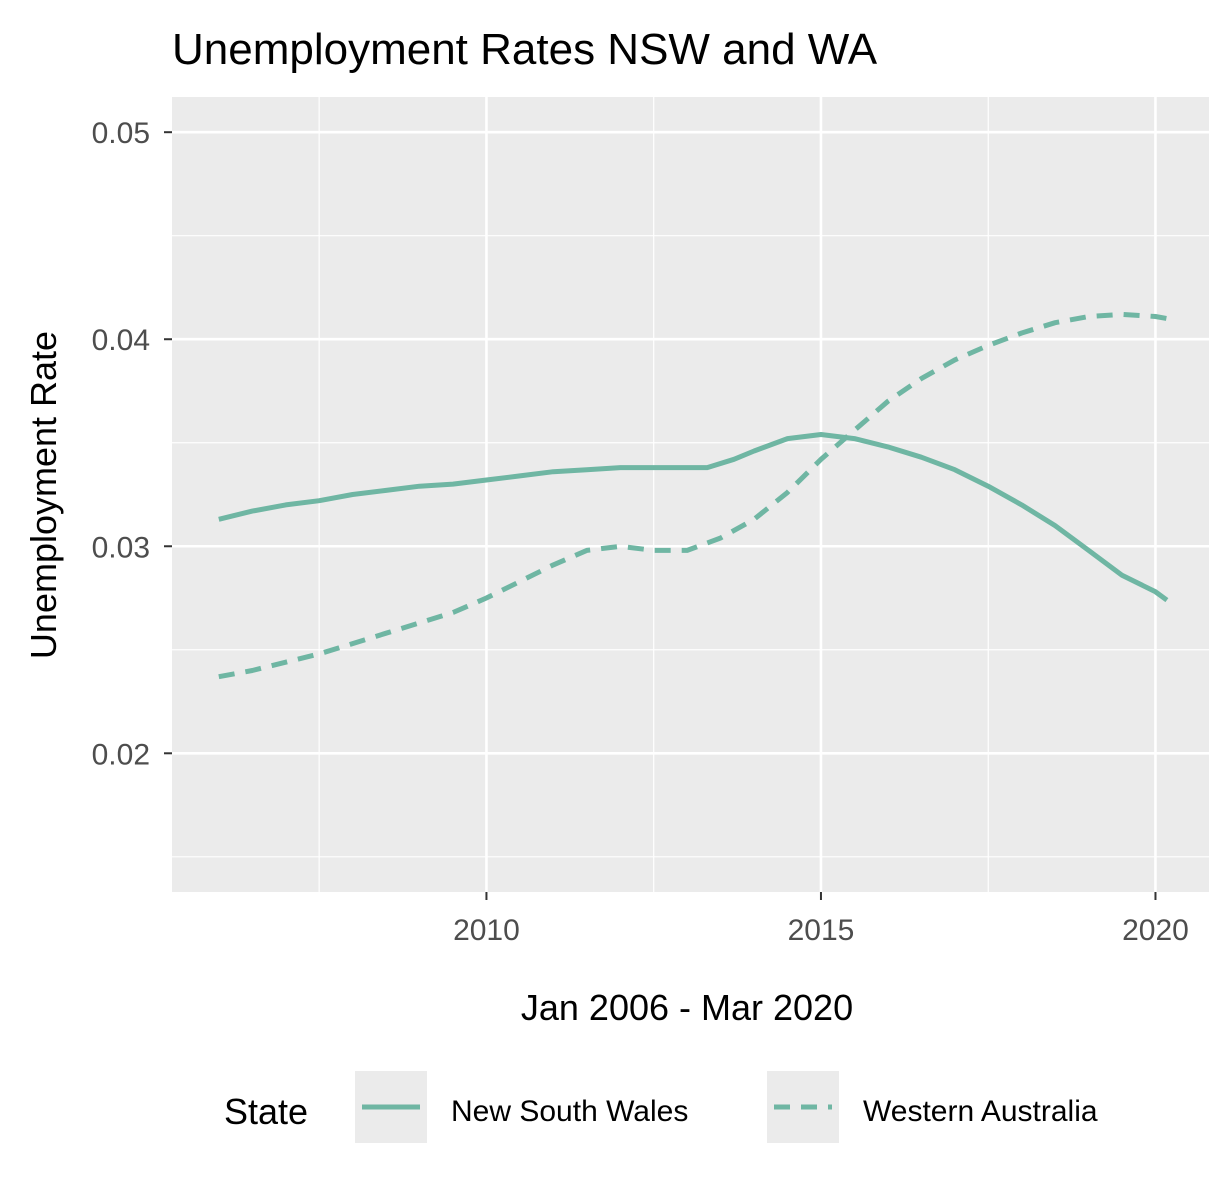 The height and width of the screenshot is (1190, 1228). Describe the element at coordinates (121, 340) in the screenshot. I see `y-tick-label: 0.04` at that location.